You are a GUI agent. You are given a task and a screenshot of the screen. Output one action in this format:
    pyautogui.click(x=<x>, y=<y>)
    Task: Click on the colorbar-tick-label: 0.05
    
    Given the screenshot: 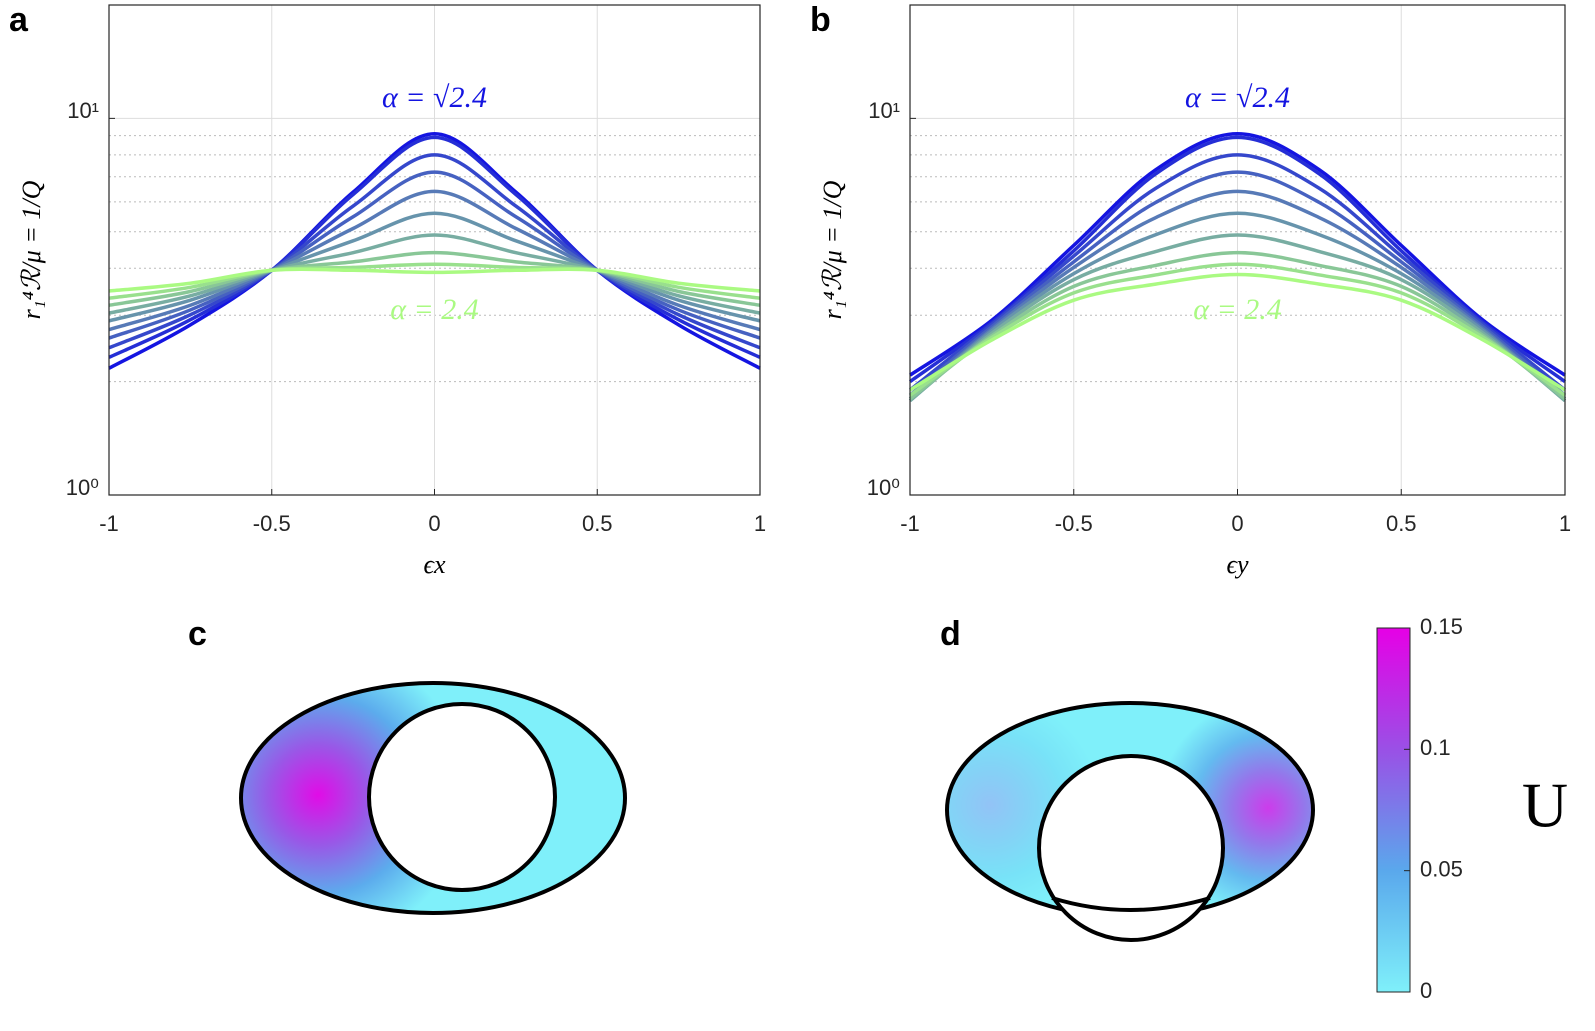 What is the action you would take?
    pyautogui.click(x=1441, y=868)
    